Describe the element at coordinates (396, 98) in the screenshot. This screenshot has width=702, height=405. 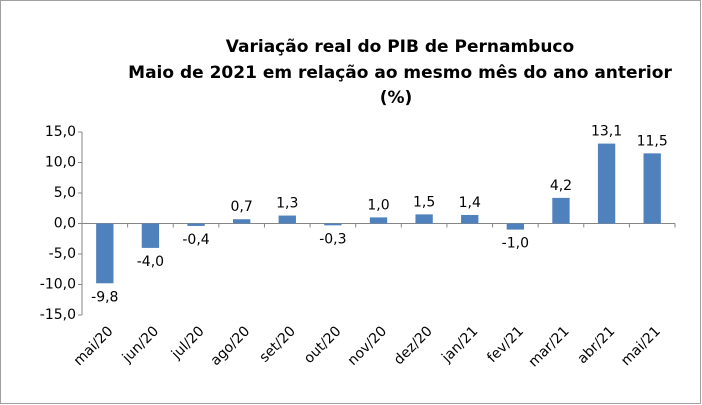
I see `chart-title: (%)` at that location.